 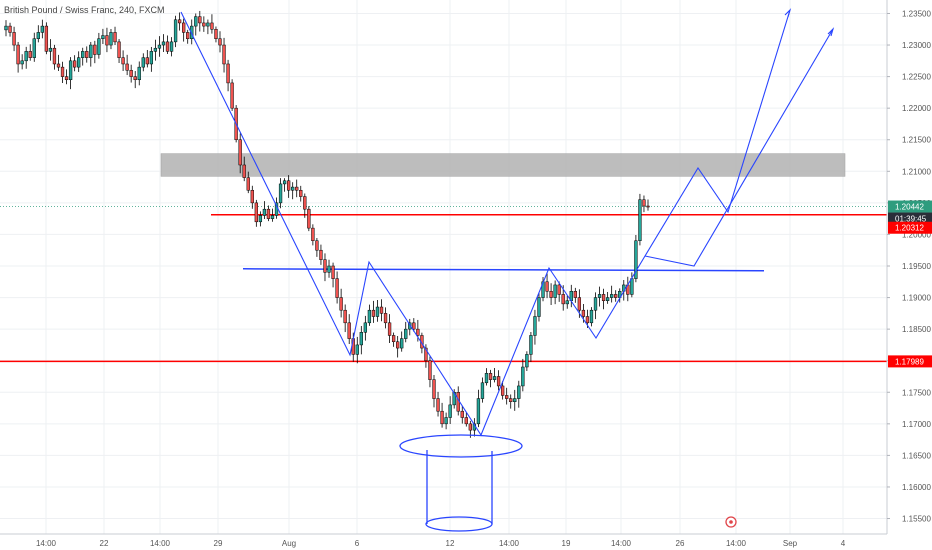 I want to click on time-tick-label: 26, so click(x=680, y=543).